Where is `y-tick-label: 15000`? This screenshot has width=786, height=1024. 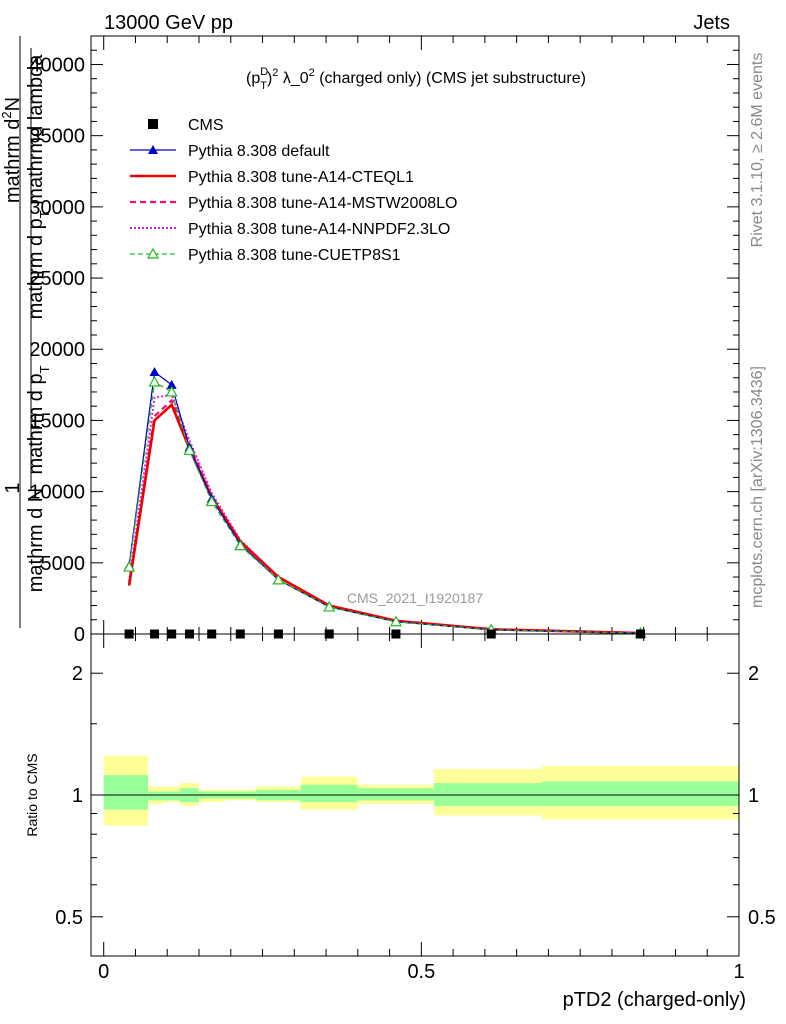 y-tick-label: 15000 is located at coordinates (57, 421).